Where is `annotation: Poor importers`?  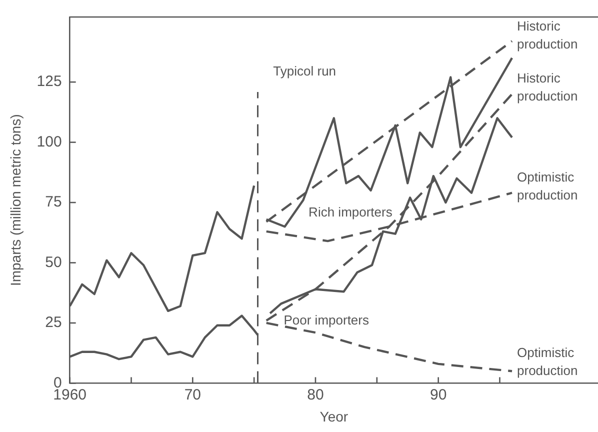
annotation: Poor importers is located at coordinates (327, 320).